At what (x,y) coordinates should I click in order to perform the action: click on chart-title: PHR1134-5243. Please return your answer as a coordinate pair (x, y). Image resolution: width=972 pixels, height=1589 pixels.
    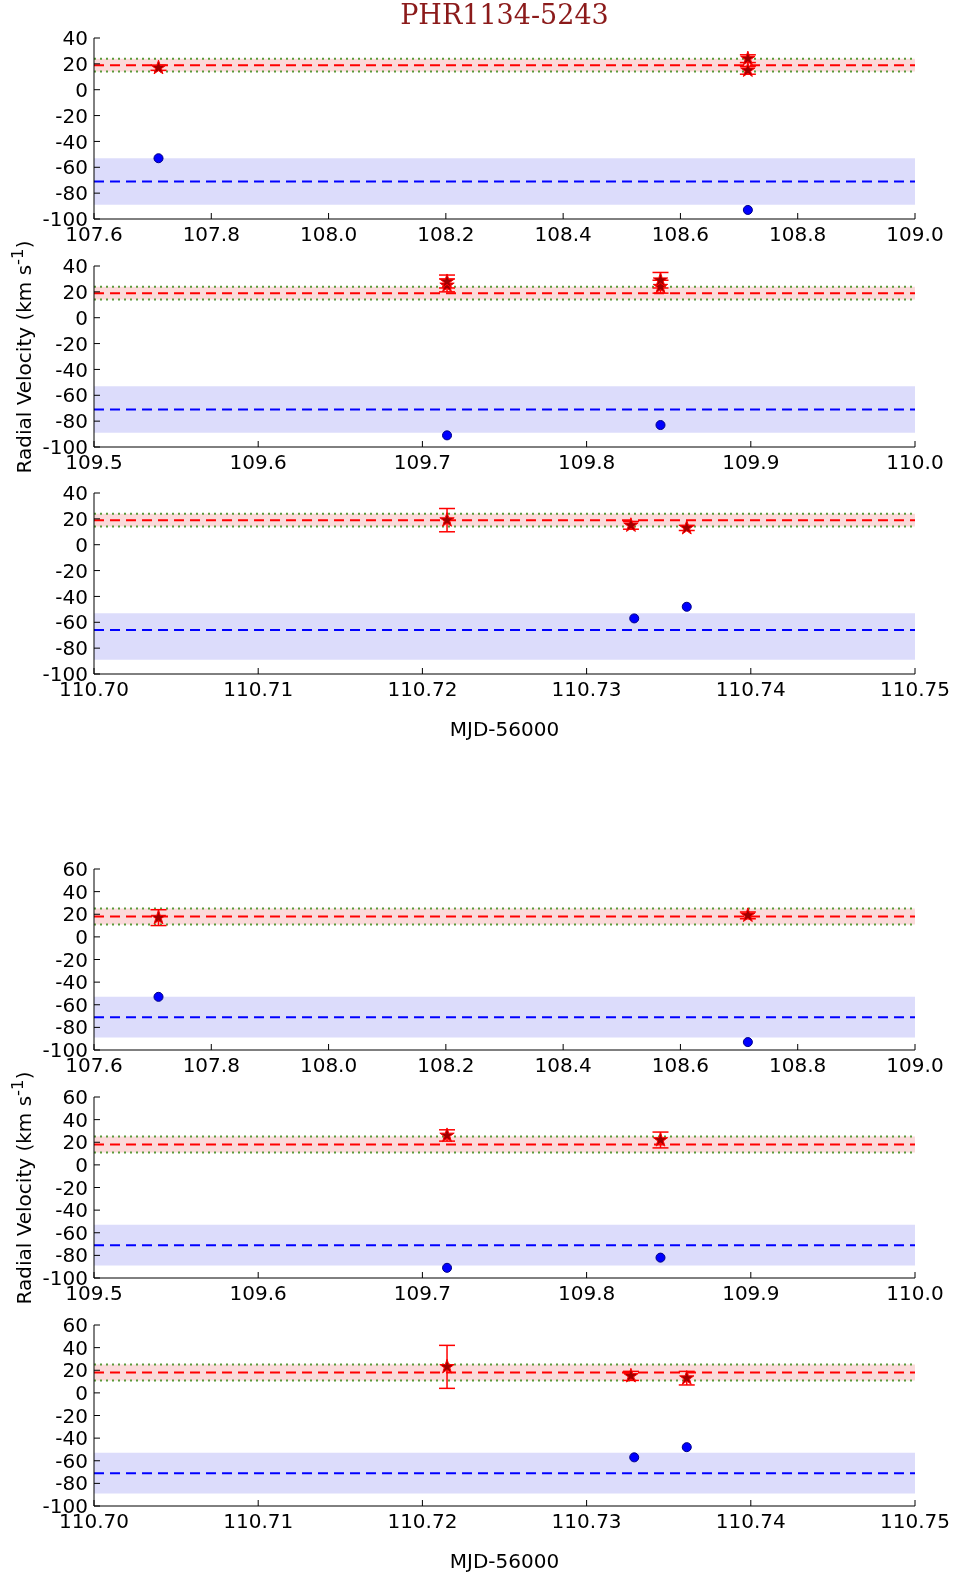
    Looking at the image, I should click on (504, 15).